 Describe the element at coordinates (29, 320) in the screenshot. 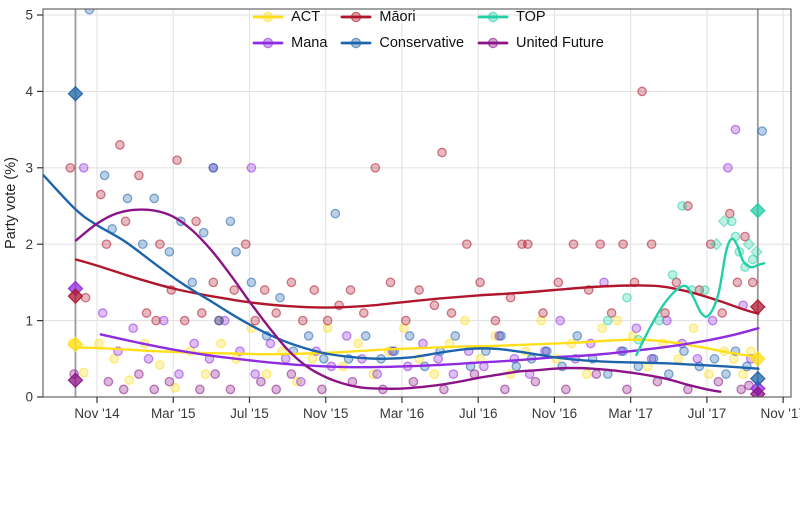

I see `y-tick-label: 1` at that location.